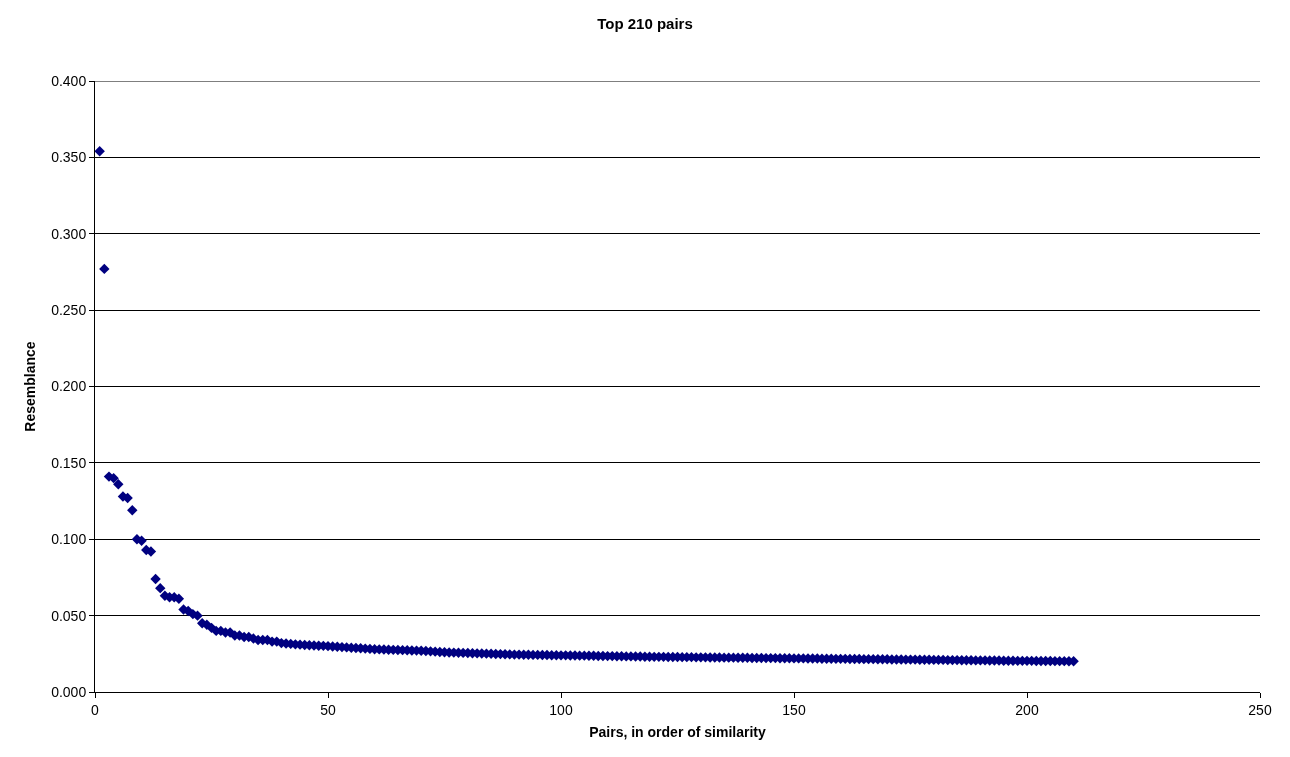  Describe the element at coordinates (69, 615) in the screenshot. I see `y-tick-label: 0.050` at that location.